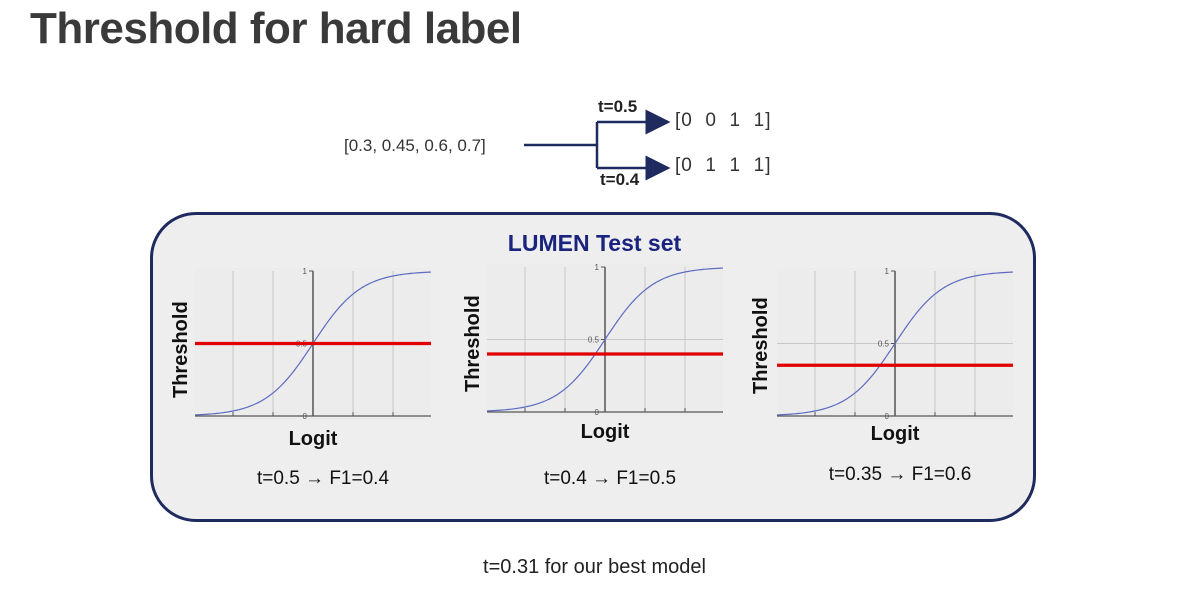  I want to click on top-threshold-label: t=0.5, so click(618, 106).